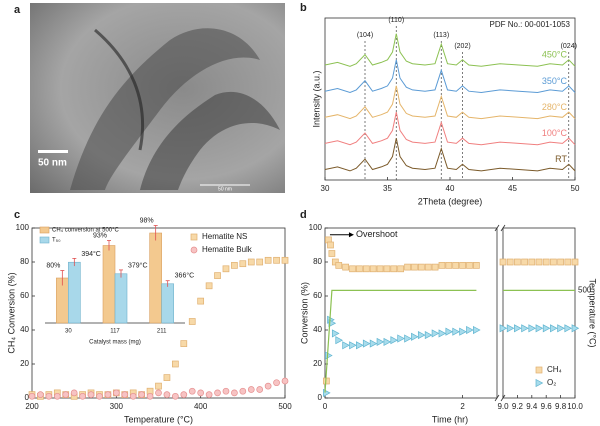 The width and height of the screenshot is (600, 426). I want to click on reference-label: (104), so click(365, 35).